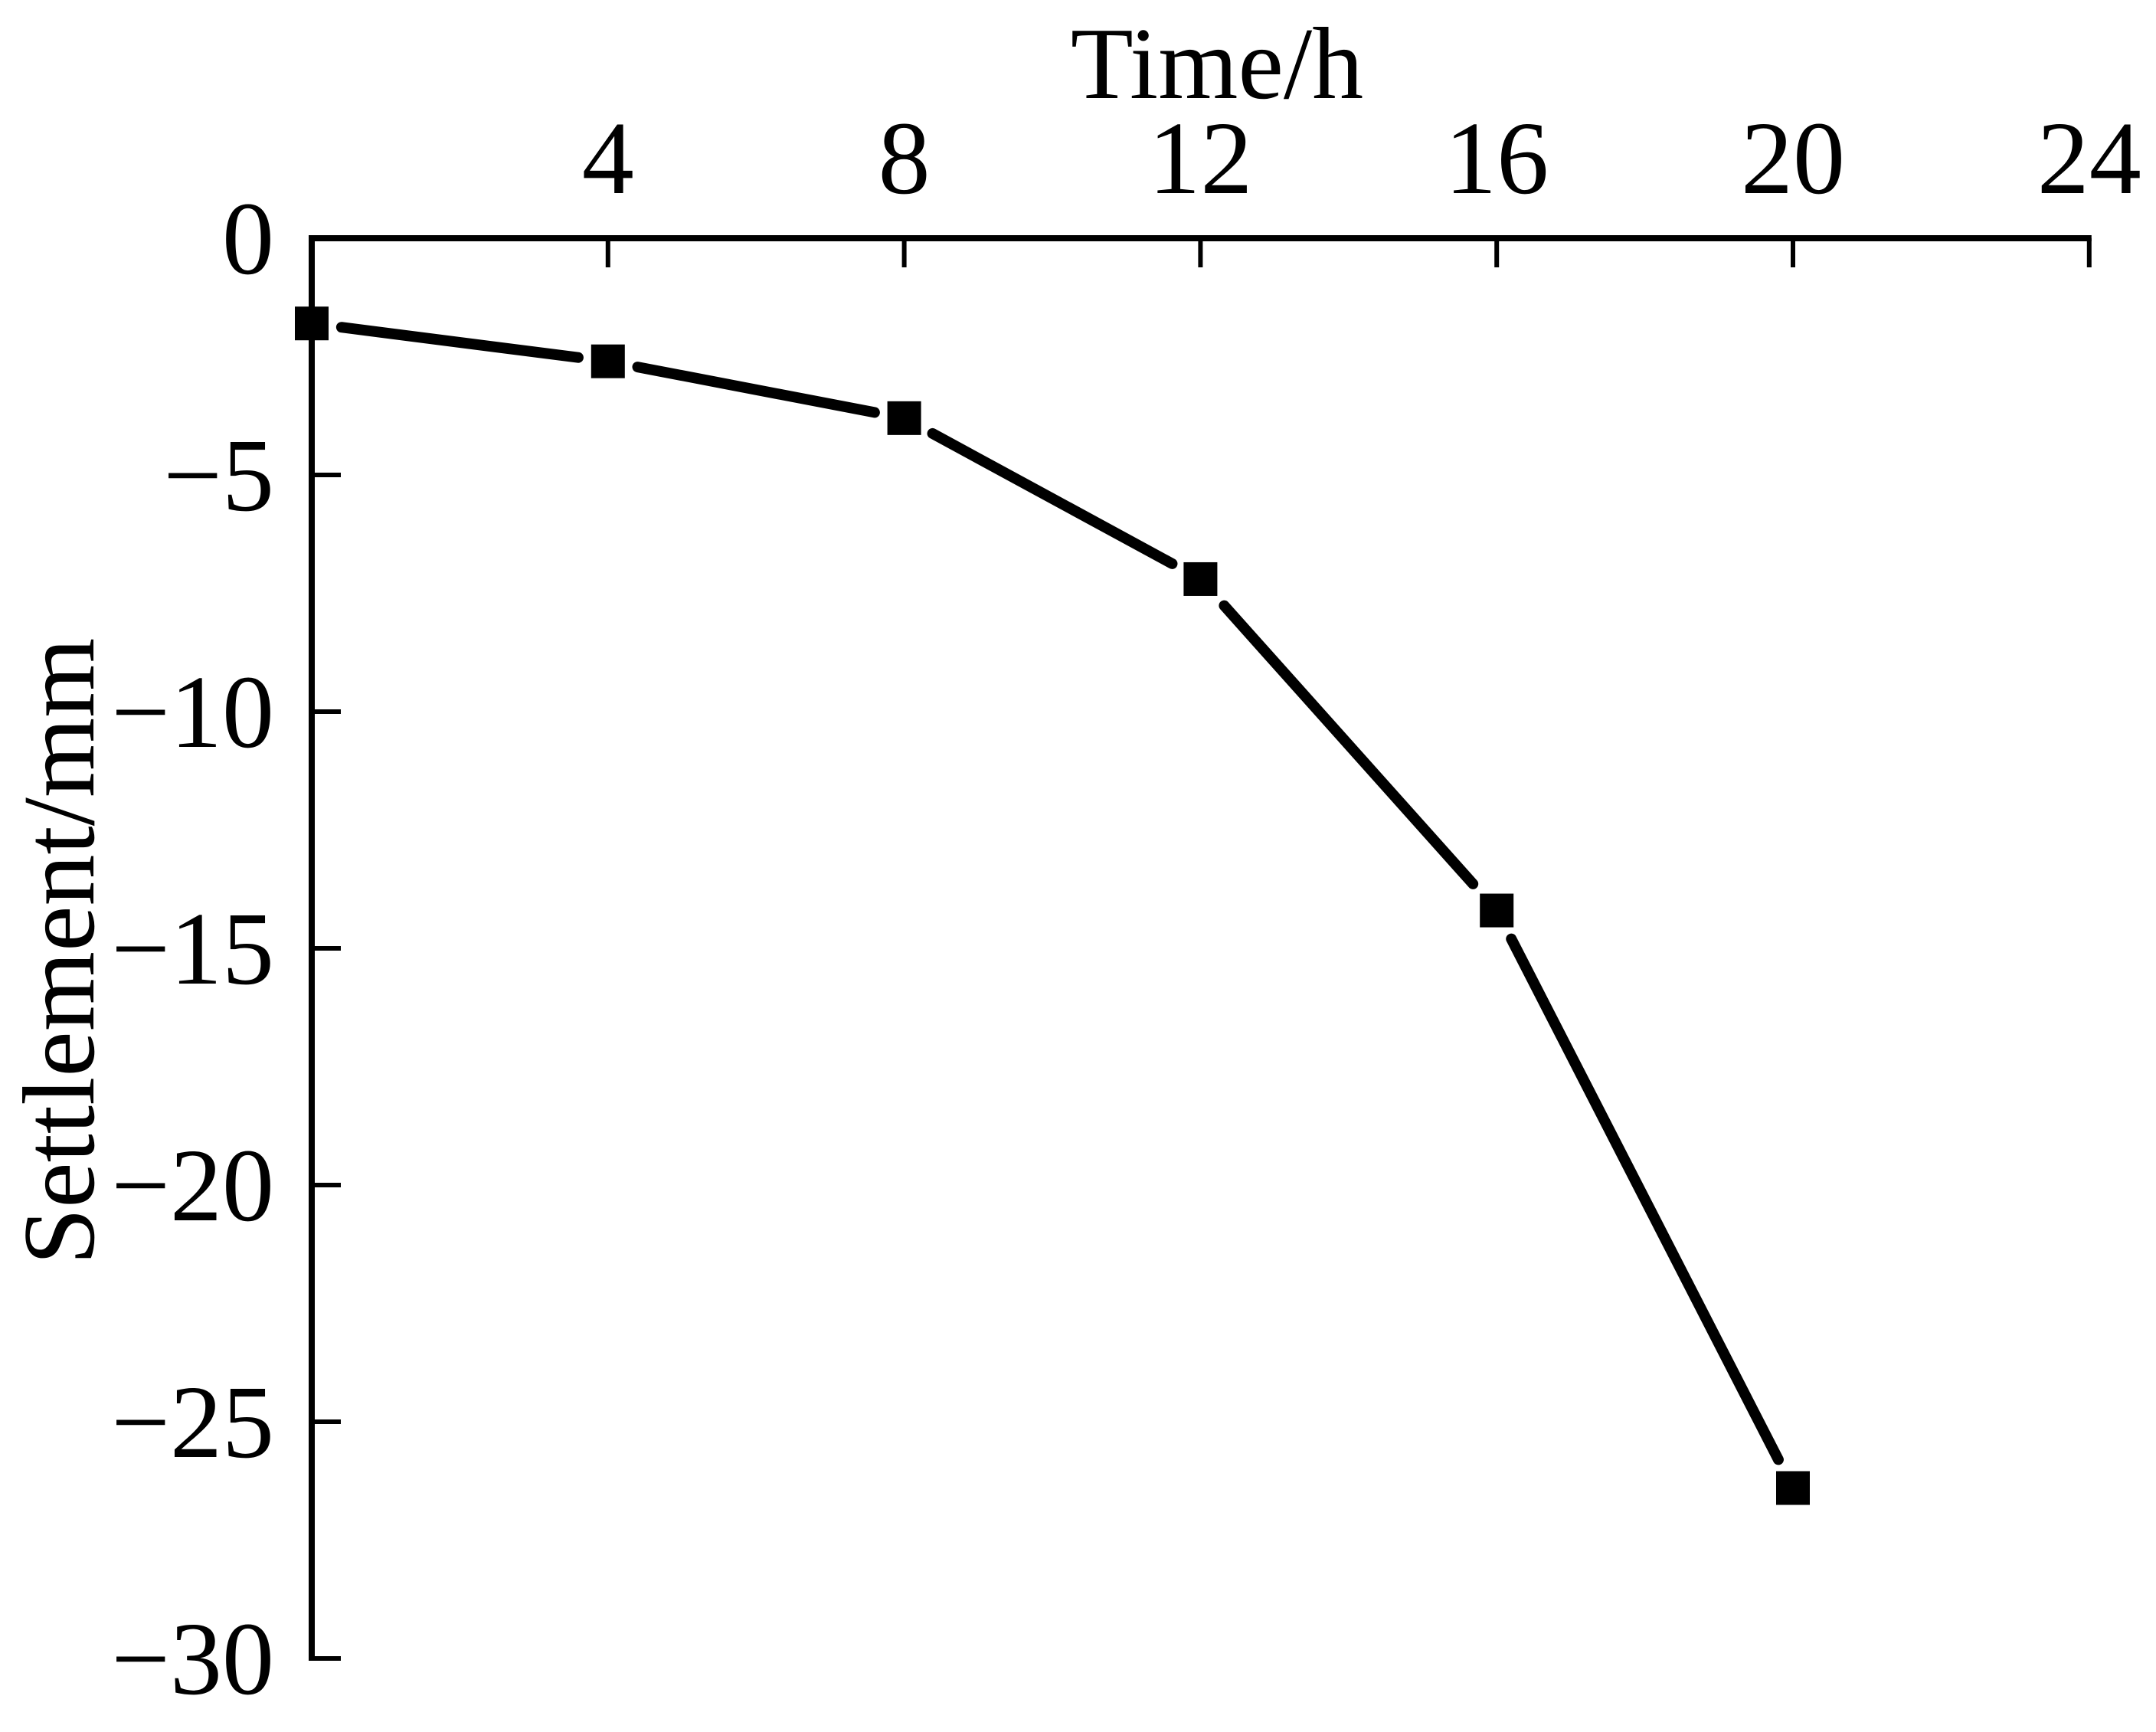 The width and height of the screenshot is (2156, 1732). What do you see at coordinates (193, 1660) in the screenshot?
I see `y-tick-label: −30` at bounding box center [193, 1660].